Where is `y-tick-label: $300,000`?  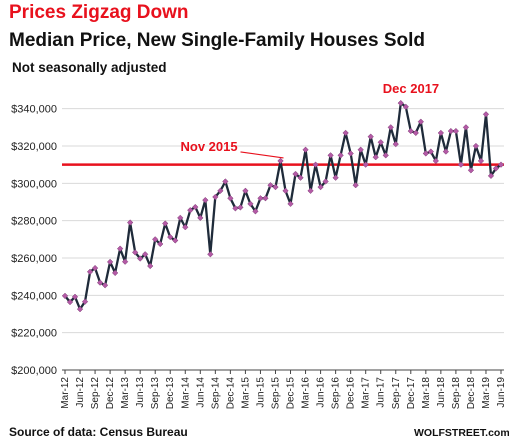 y-tick-label: $300,000 is located at coordinates (34, 184).